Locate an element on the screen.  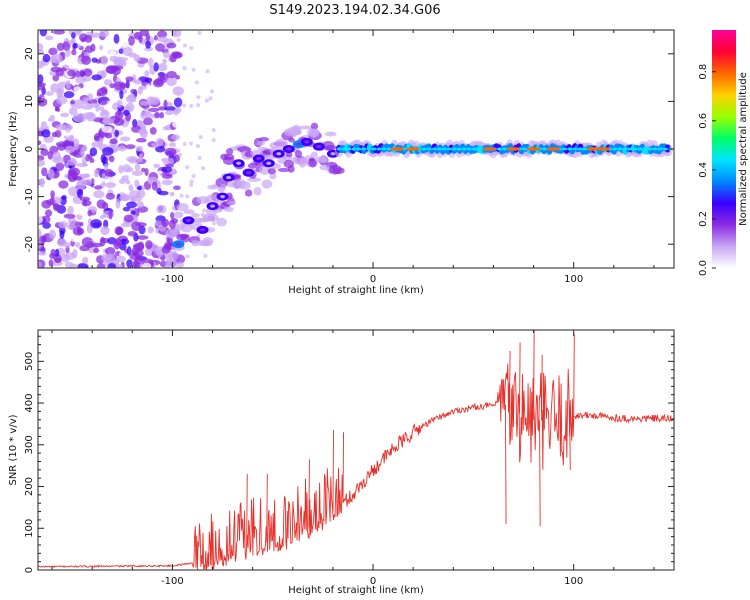
snr-y-tick-label: 400 is located at coordinates (29, 402).